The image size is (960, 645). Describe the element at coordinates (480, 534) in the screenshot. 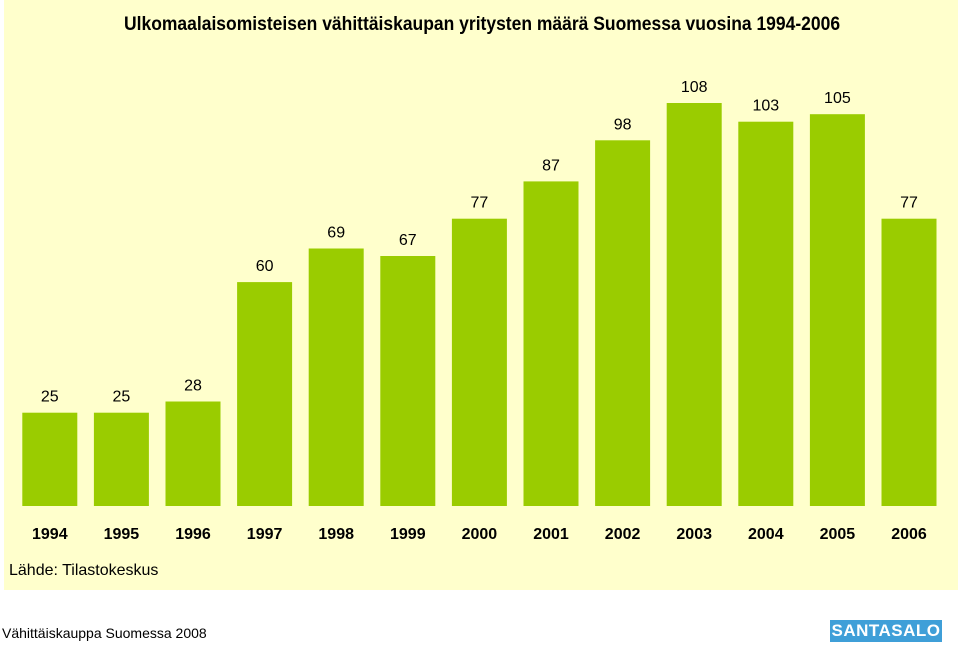

I see `x-tick-label-2000: 2000` at that location.